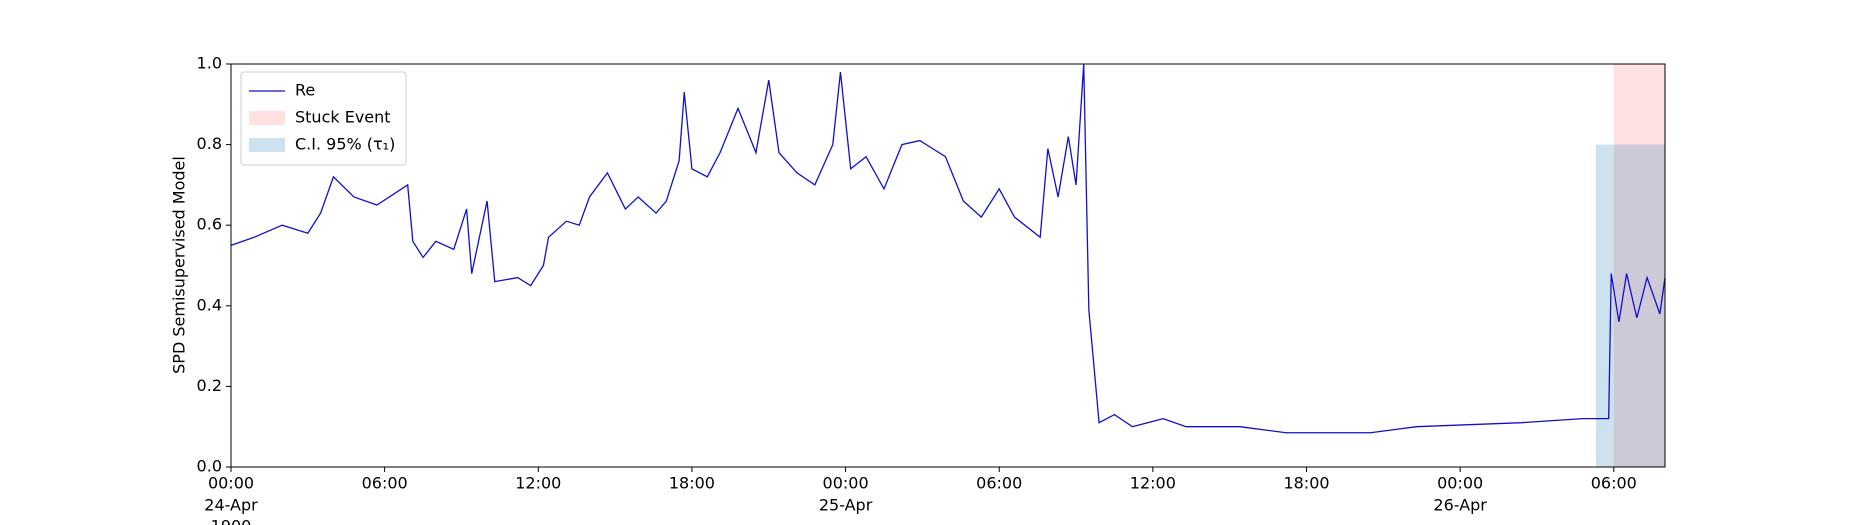  What do you see at coordinates (209, 63) in the screenshot?
I see `y-tick-label: 1.0` at bounding box center [209, 63].